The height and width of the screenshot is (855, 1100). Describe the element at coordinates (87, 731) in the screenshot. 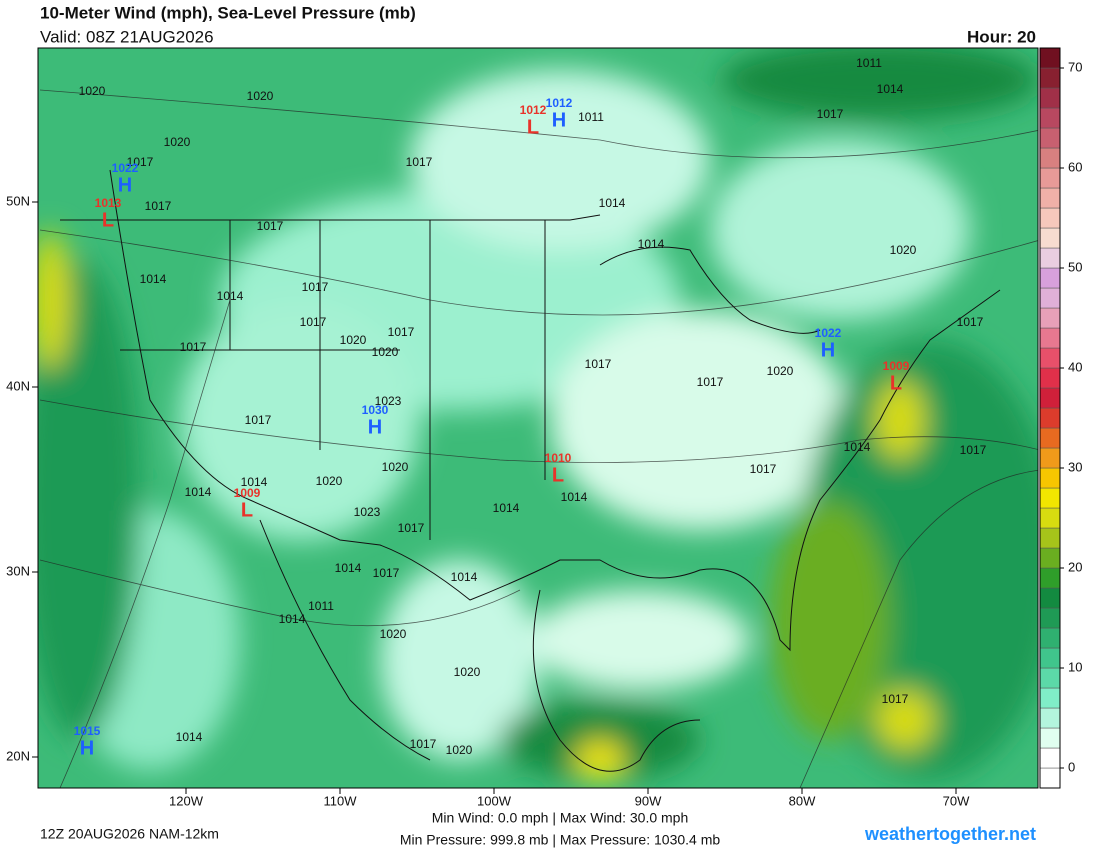

I see `center-pressure: 1015` at that location.